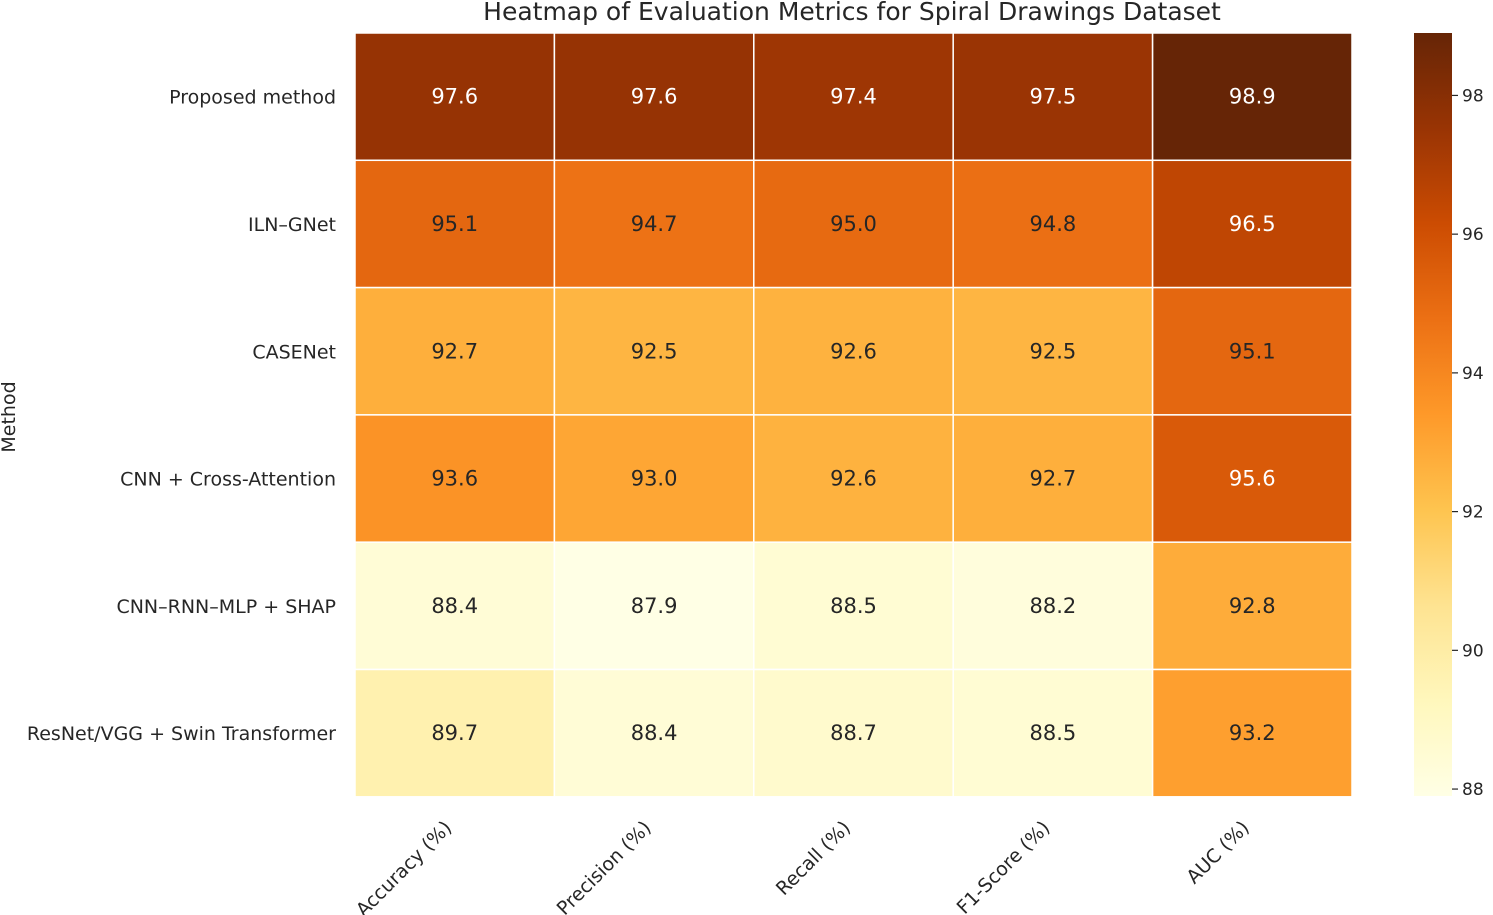  Describe the element at coordinates (252, 98) in the screenshot. I see `row-label: Proposed method` at that location.